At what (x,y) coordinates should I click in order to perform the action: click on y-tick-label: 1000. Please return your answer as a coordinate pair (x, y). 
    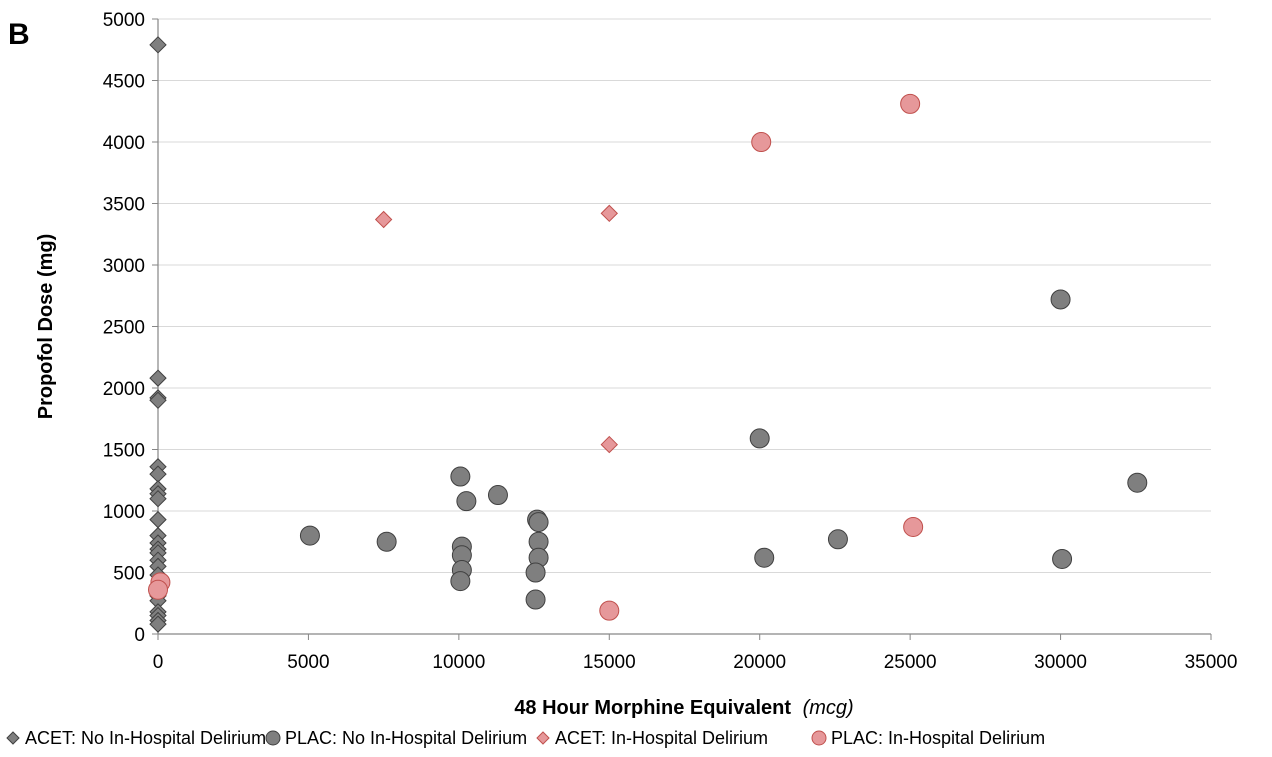
    Looking at the image, I should click on (124, 512).